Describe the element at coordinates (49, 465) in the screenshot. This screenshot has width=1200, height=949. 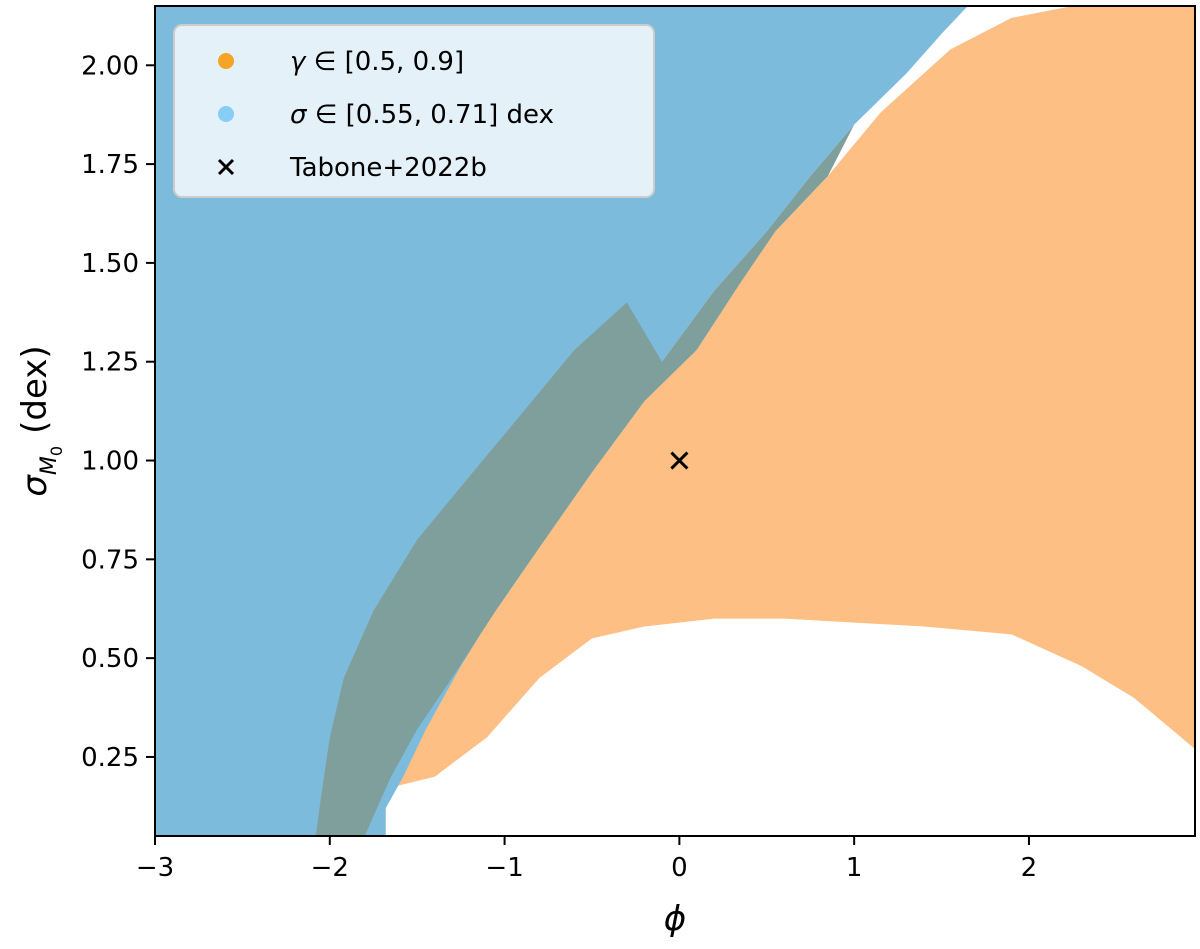
I see `y-axis-subscript: M` at that location.